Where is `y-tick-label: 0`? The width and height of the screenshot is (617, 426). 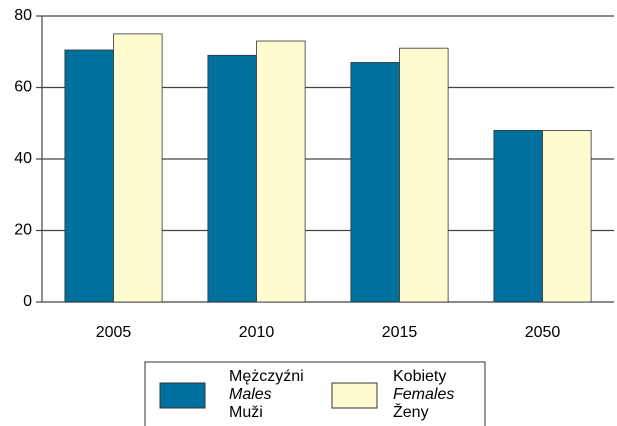
y-tick-label: 0 is located at coordinates (27, 301).